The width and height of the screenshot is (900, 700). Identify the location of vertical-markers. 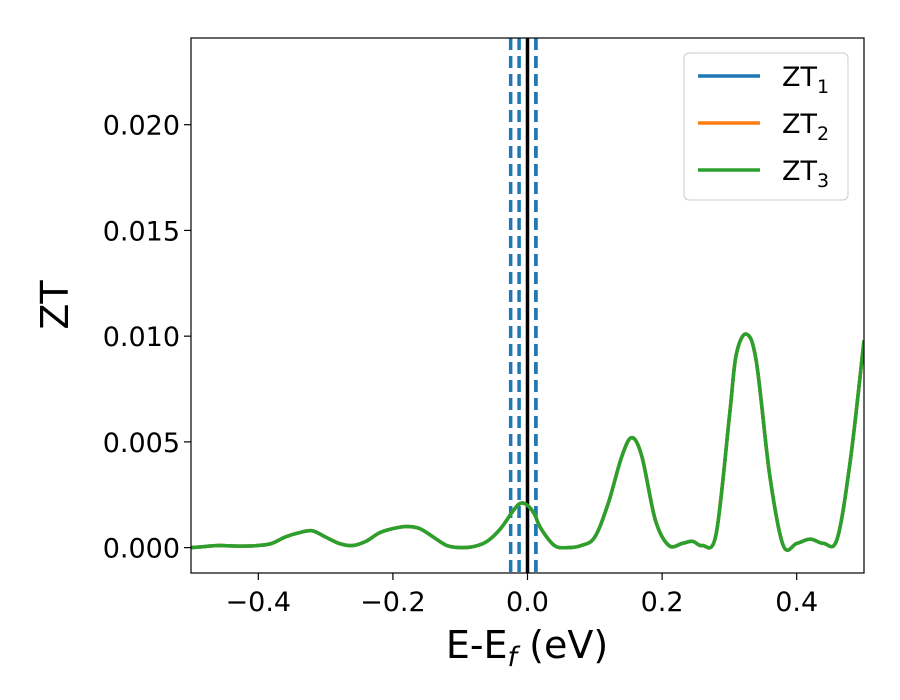
(523, 305).